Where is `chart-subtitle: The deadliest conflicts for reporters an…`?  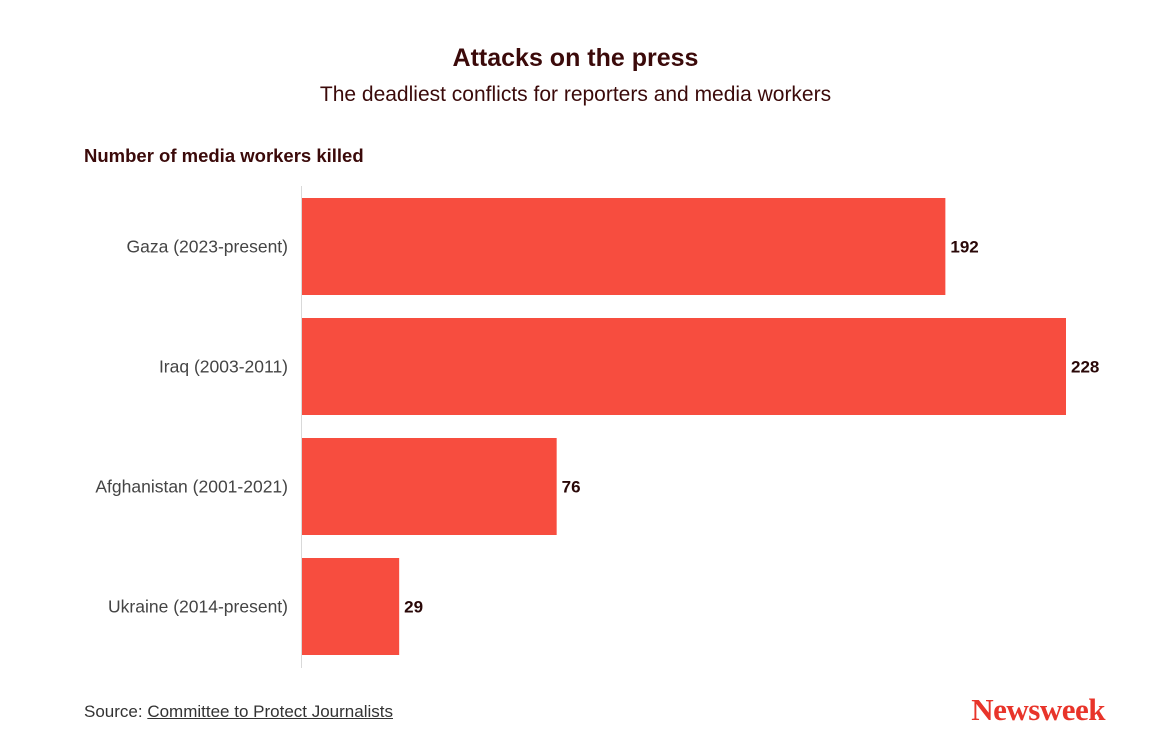
chart-subtitle: The deadliest conflicts for reporters an… is located at coordinates (575, 94).